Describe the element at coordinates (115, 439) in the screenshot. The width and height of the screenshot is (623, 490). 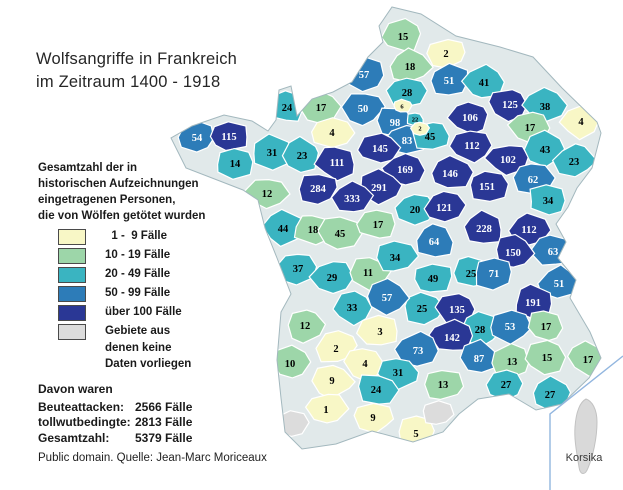
I see `stats-row: Gesamtzahl: 5379 Fälle` at that location.